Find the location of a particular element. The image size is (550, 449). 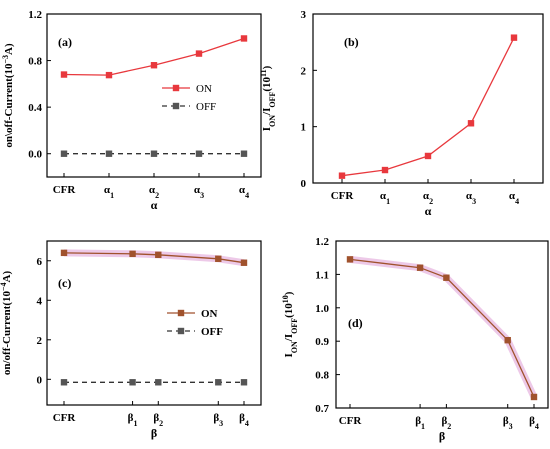

y-tick-label: 0.7 is located at coordinates (322, 409).